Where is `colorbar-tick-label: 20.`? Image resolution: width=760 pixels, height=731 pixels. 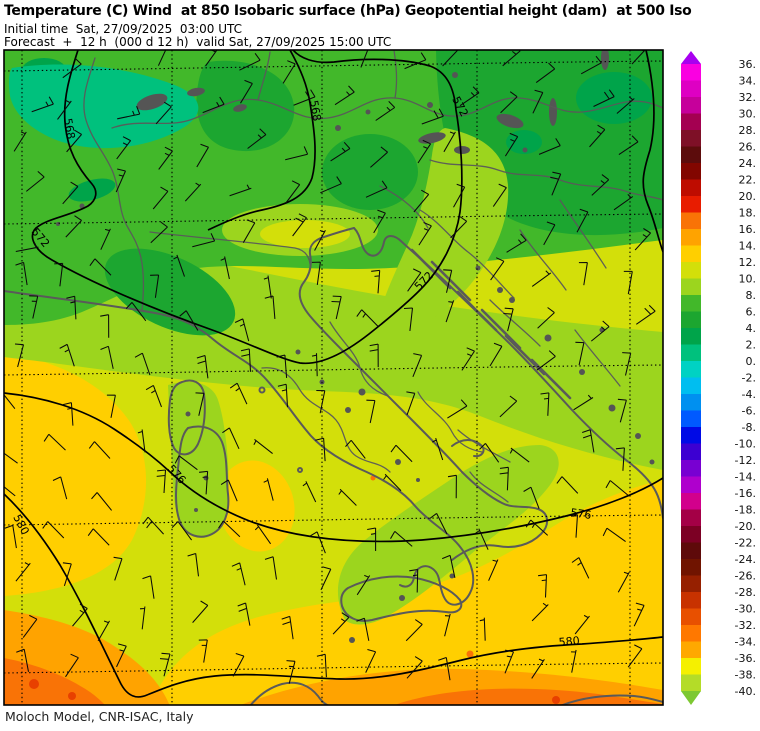 colorbar-tick-label: 20. is located at coordinates (748, 196).